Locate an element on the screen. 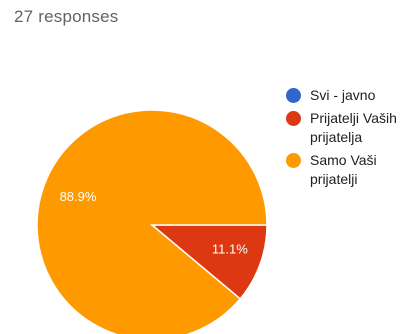  slice-label-3: 88.9% is located at coordinates (78, 196).